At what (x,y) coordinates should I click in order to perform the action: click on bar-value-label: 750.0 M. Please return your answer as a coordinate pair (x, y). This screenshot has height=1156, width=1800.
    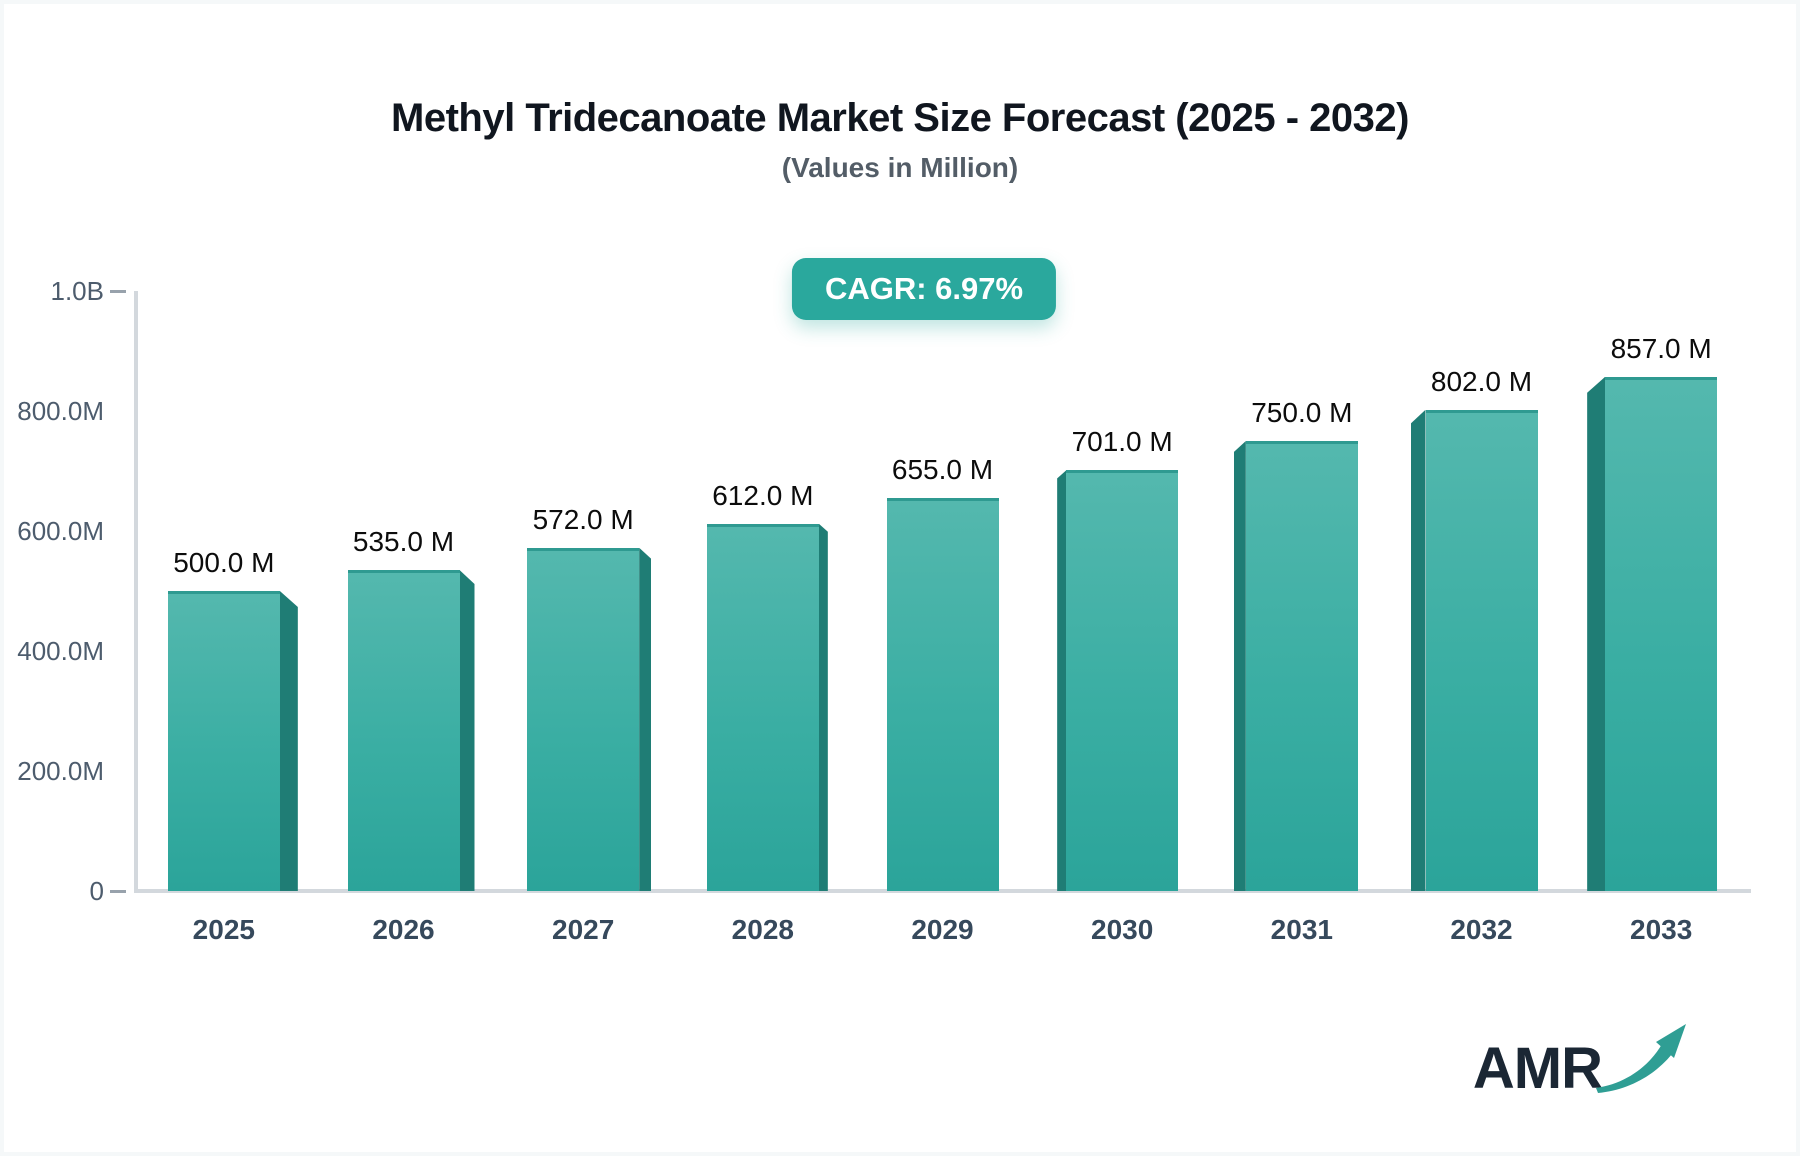
    Looking at the image, I should click on (1302, 412).